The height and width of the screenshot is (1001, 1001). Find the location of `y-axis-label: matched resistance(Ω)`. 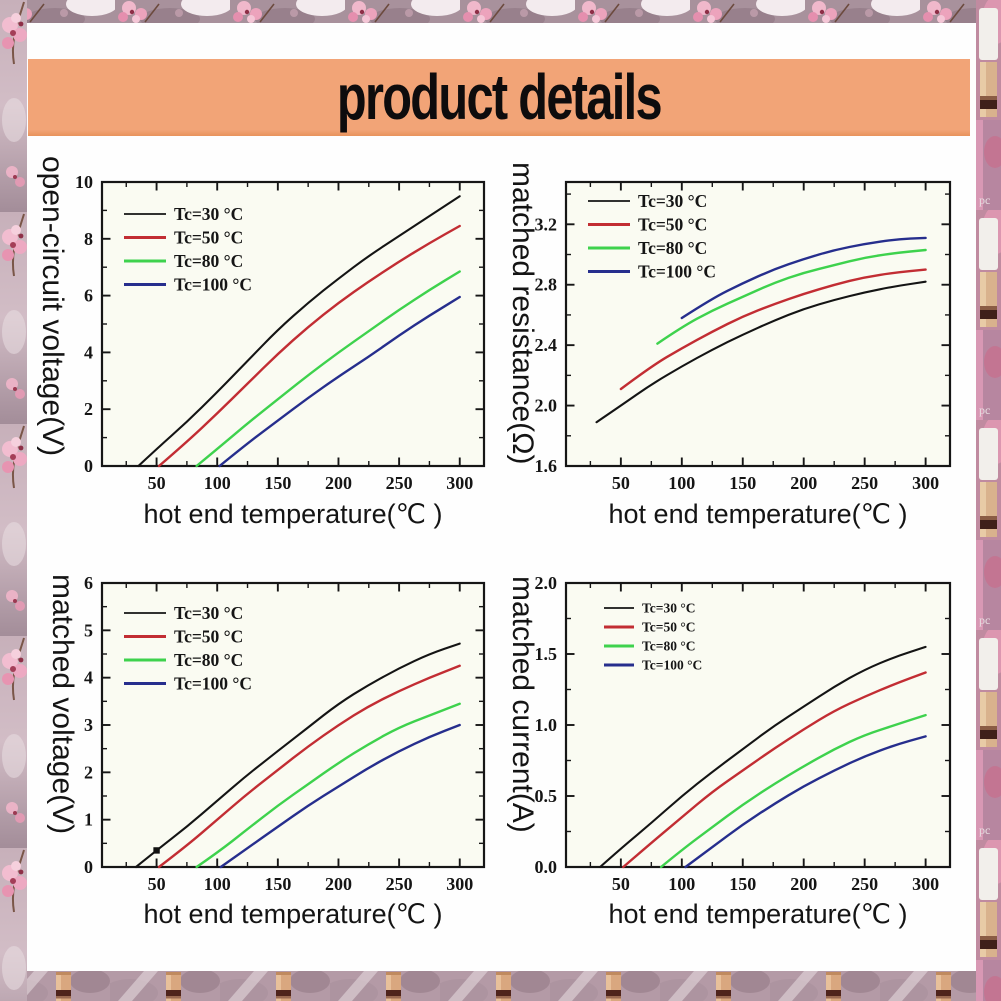

y-axis-label: matched resistance(Ω) is located at coordinates (522, 313).